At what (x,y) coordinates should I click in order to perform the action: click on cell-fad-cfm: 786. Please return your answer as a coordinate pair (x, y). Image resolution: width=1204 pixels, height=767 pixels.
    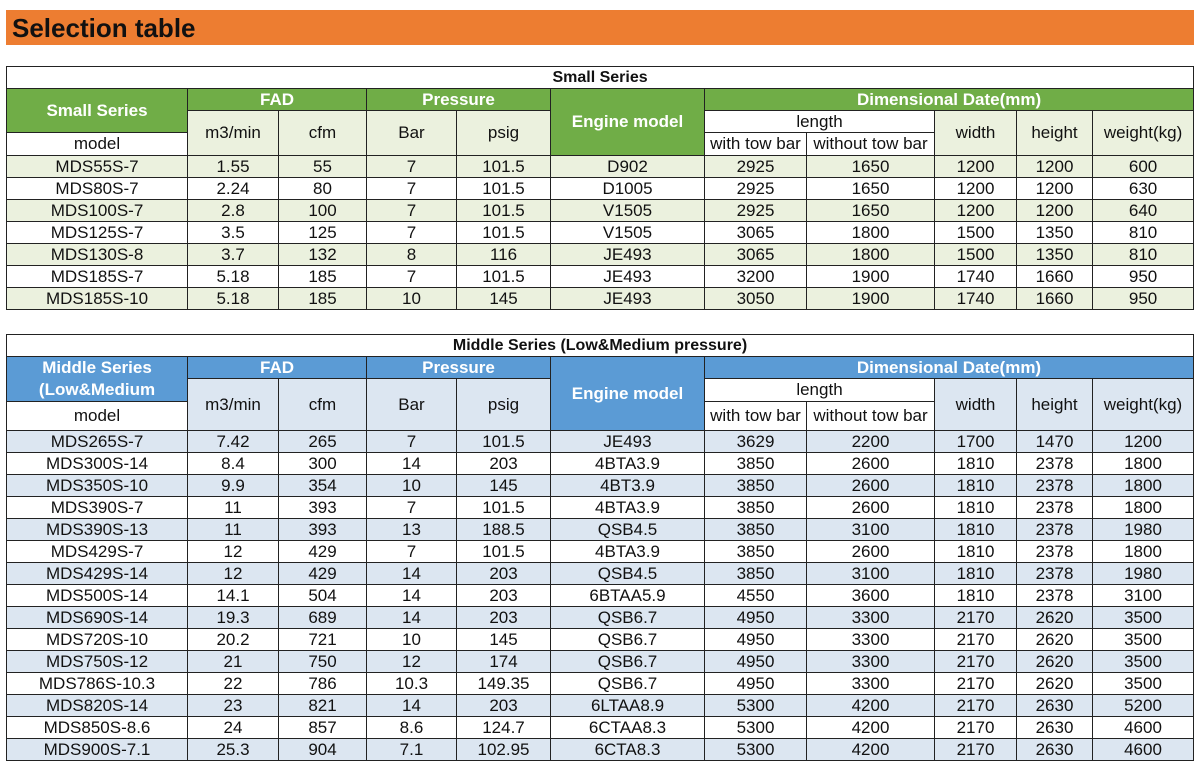
    Looking at the image, I should click on (322, 683).